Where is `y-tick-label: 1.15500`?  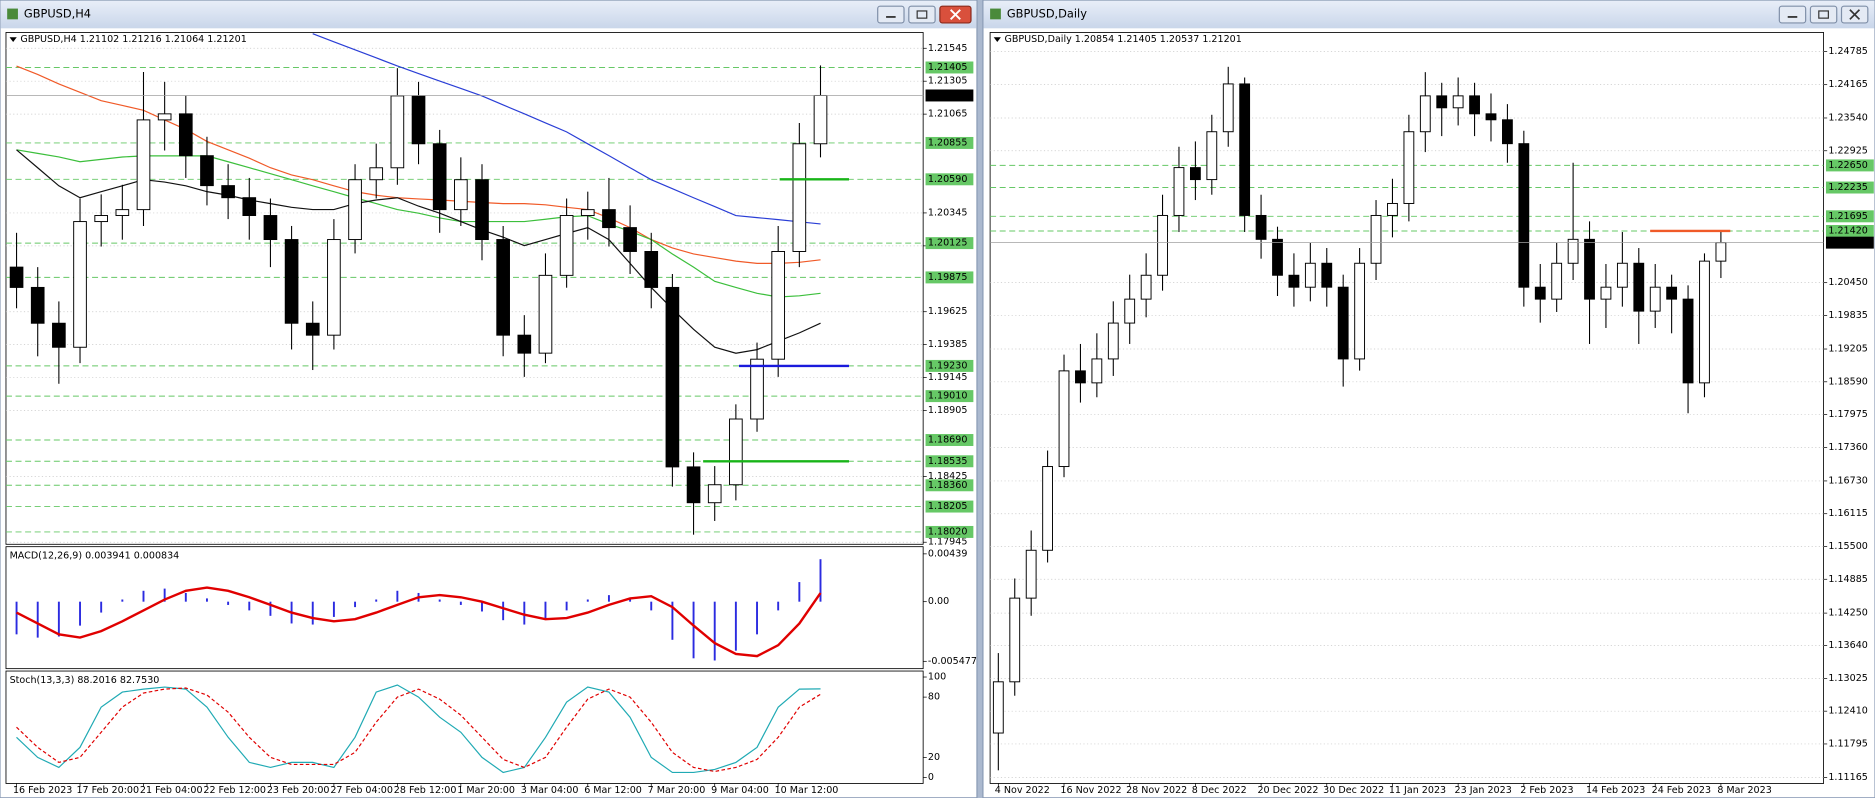 y-tick-label: 1.15500 is located at coordinates (1847, 546).